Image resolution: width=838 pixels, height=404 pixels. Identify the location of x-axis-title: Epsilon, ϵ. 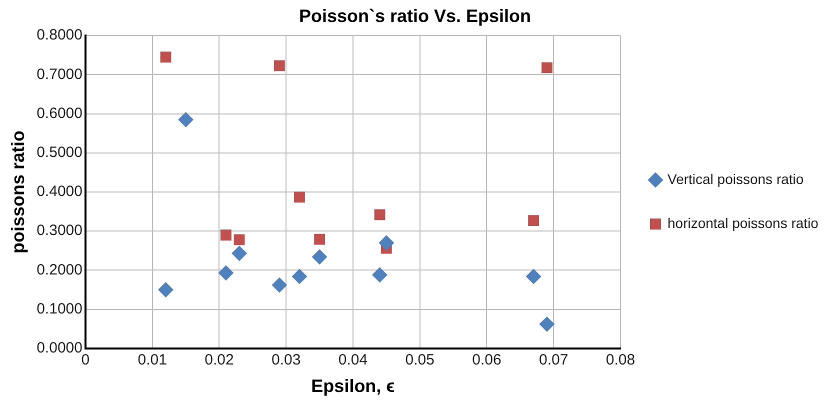
(353, 386).